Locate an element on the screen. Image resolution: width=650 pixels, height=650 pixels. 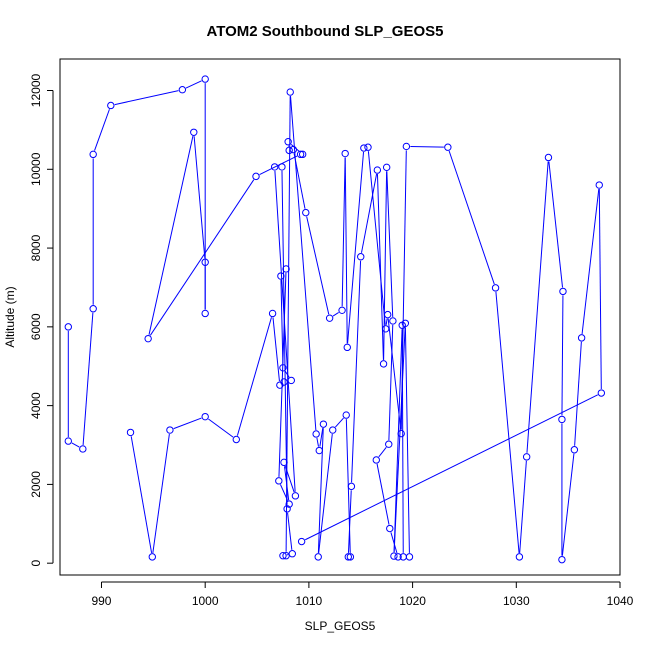
x-tick-label: 1040 is located at coordinates (620, 601).